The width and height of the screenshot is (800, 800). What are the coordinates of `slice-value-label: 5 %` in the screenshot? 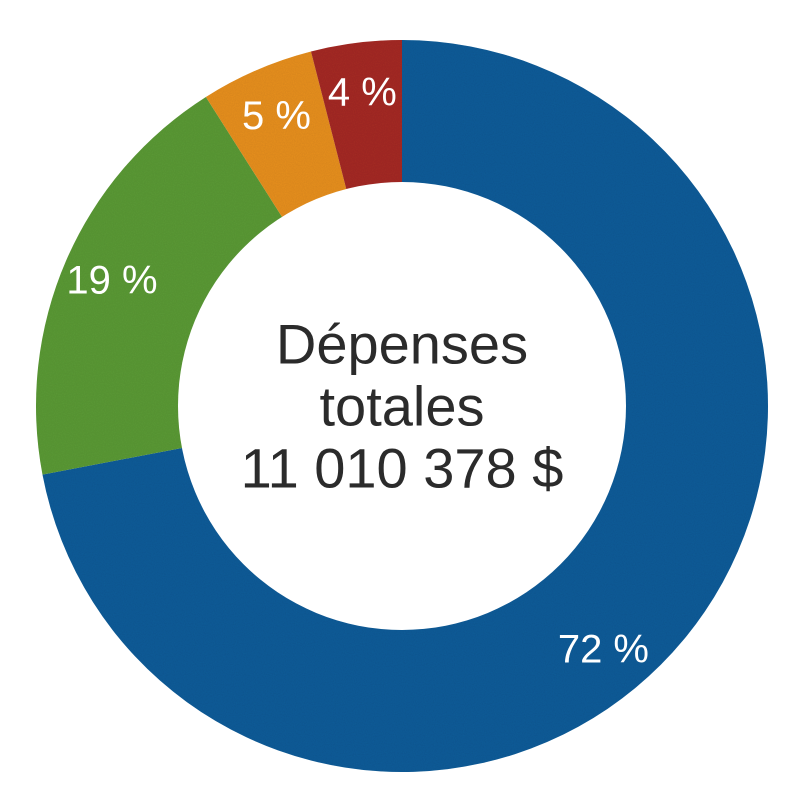 It's located at (276, 116).